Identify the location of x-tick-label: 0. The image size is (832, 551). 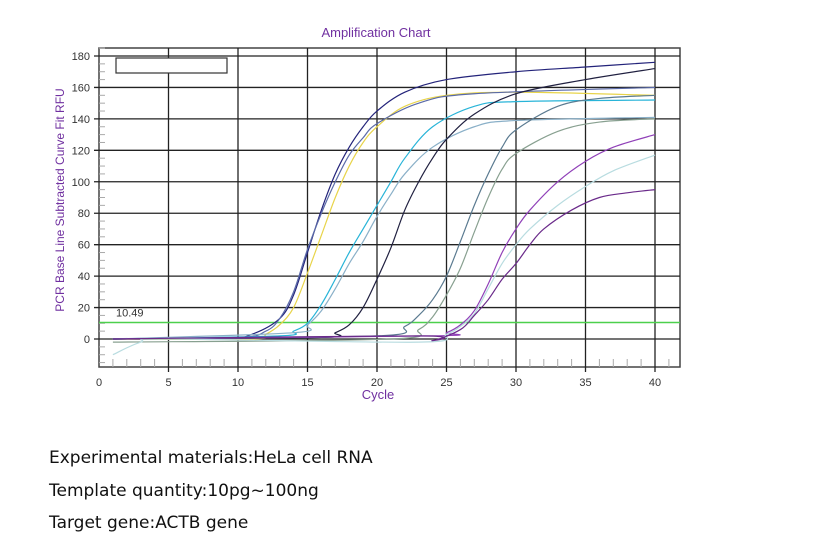
(99, 383).